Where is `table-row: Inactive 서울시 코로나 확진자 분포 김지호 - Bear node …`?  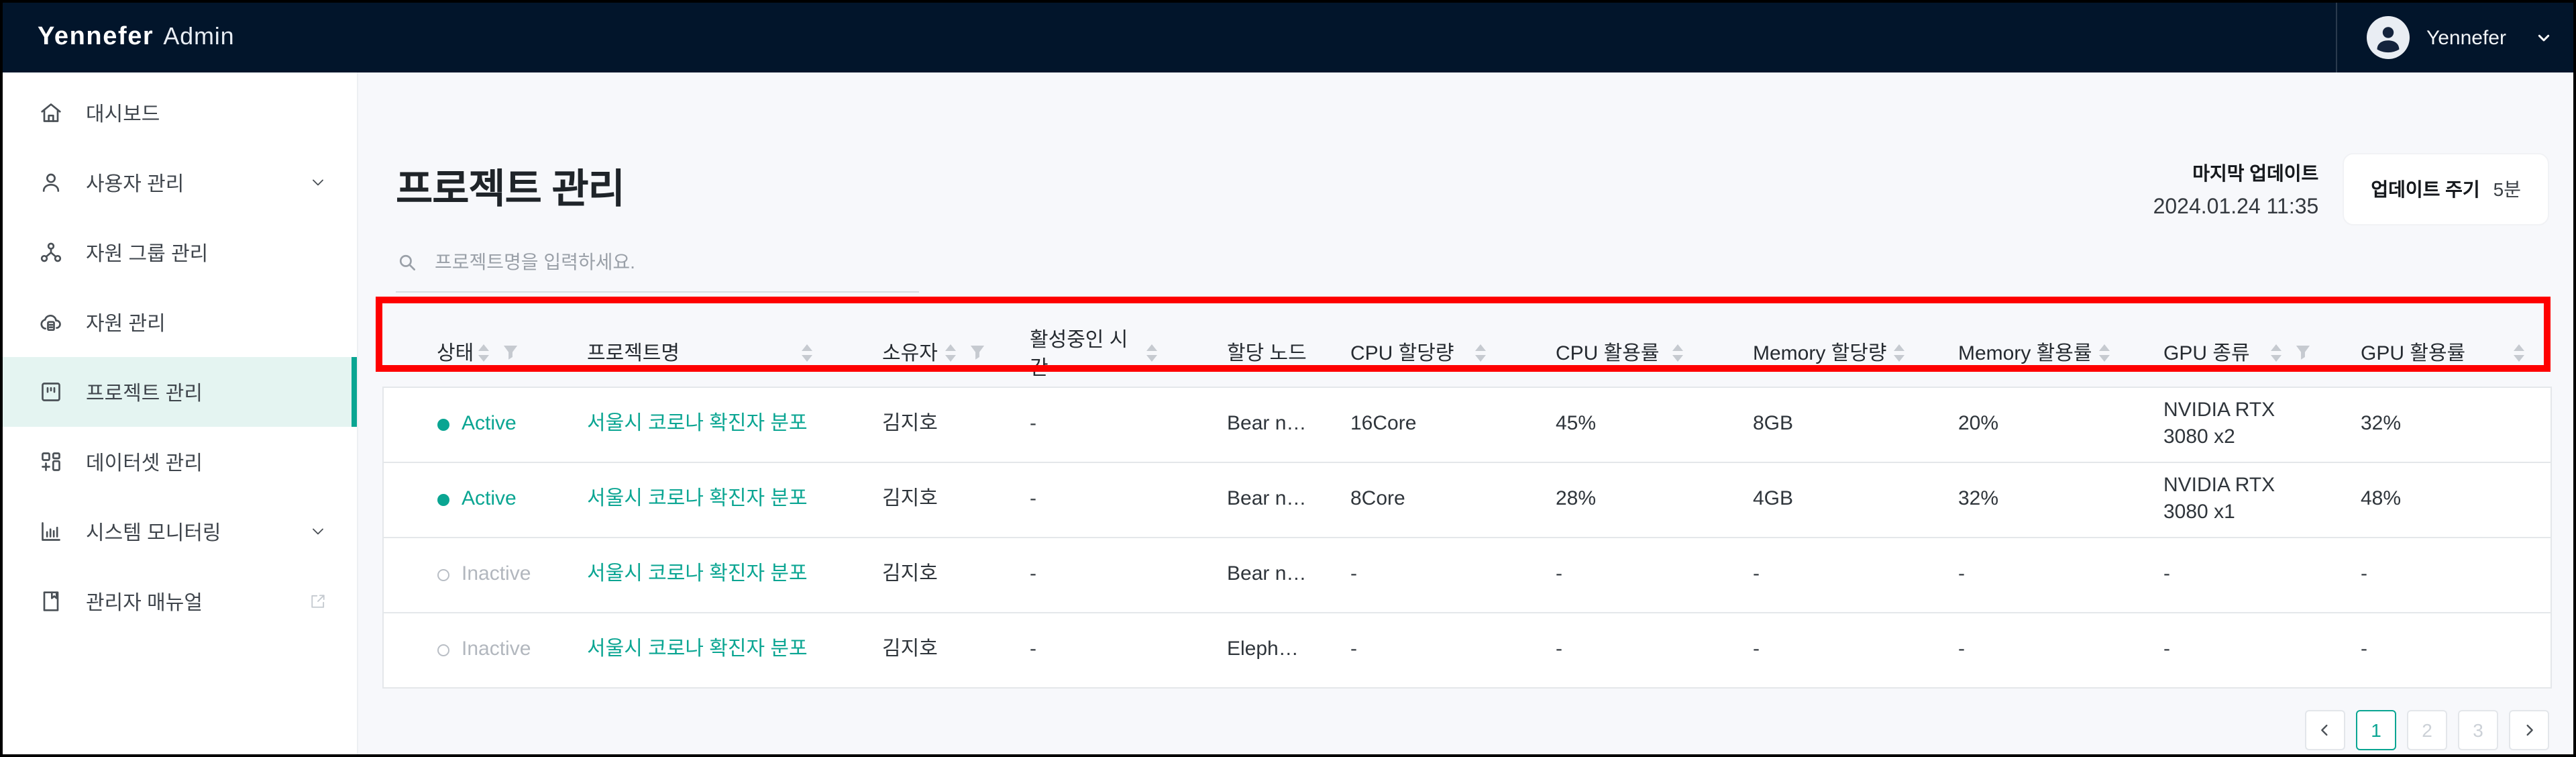
table-row: Inactive 서울시 코로나 확진자 분포 김지호 - Bear node … is located at coordinates (1467, 574).